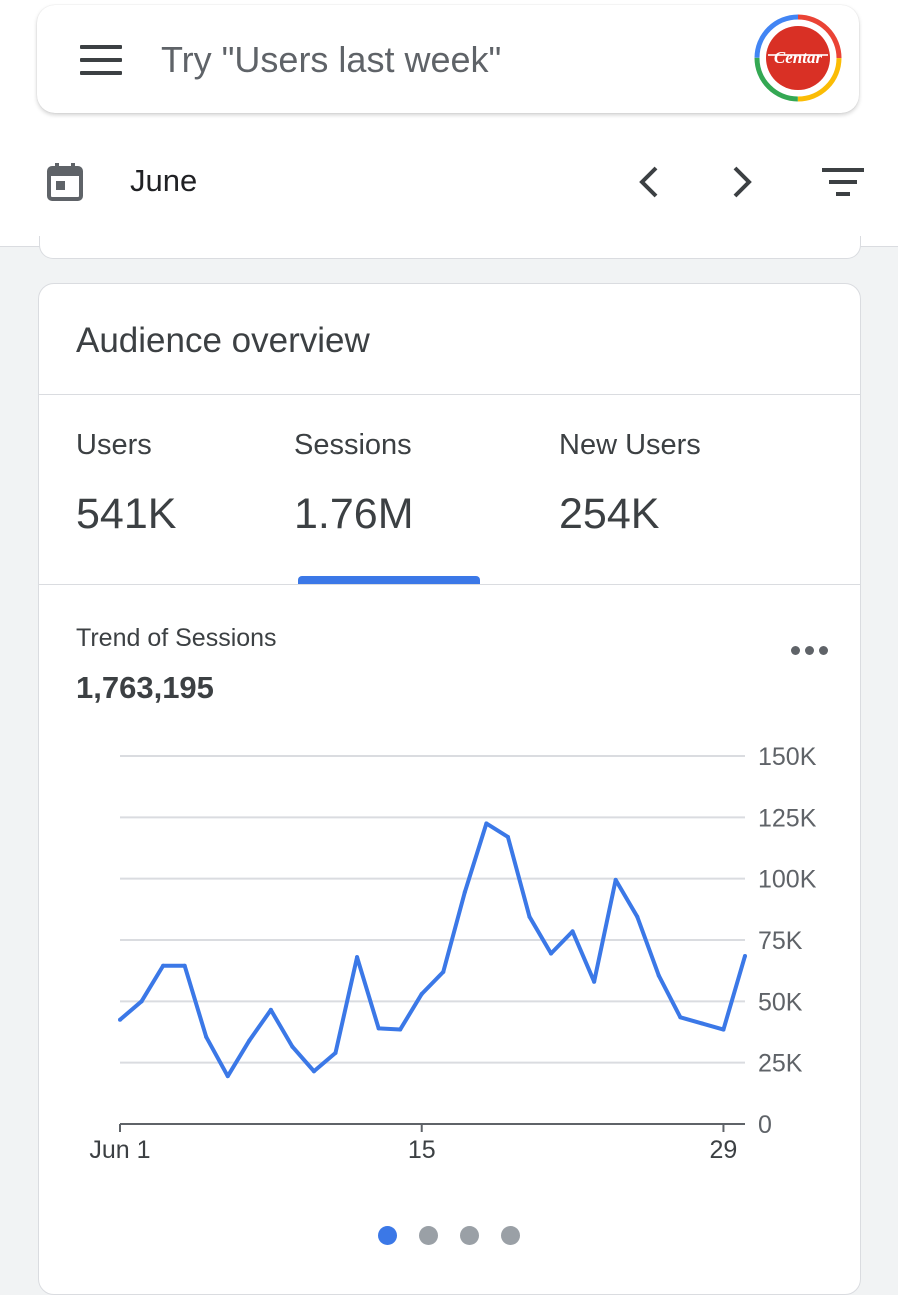  Describe the element at coordinates (114, 445) in the screenshot. I see `metric-label: Users` at that location.